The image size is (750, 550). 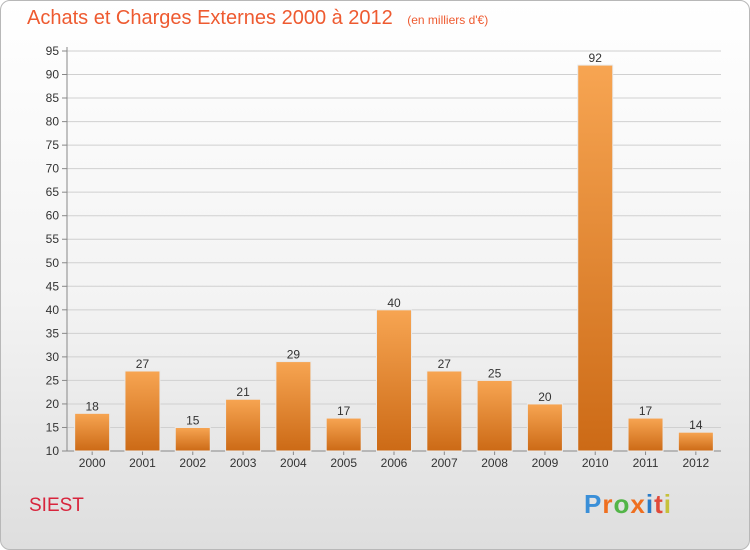 What do you see at coordinates (143, 364) in the screenshot?
I see `data-label-2001: 27` at bounding box center [143, 364].